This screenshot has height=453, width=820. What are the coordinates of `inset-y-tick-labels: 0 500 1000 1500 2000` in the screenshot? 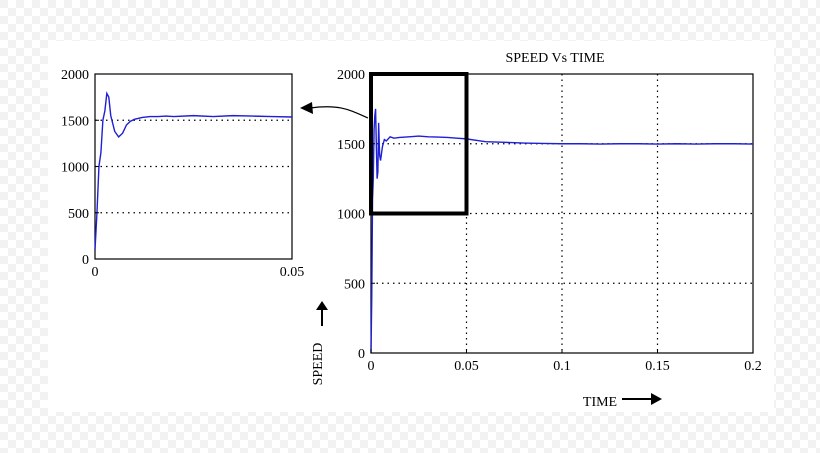 It's located at (80, 168).